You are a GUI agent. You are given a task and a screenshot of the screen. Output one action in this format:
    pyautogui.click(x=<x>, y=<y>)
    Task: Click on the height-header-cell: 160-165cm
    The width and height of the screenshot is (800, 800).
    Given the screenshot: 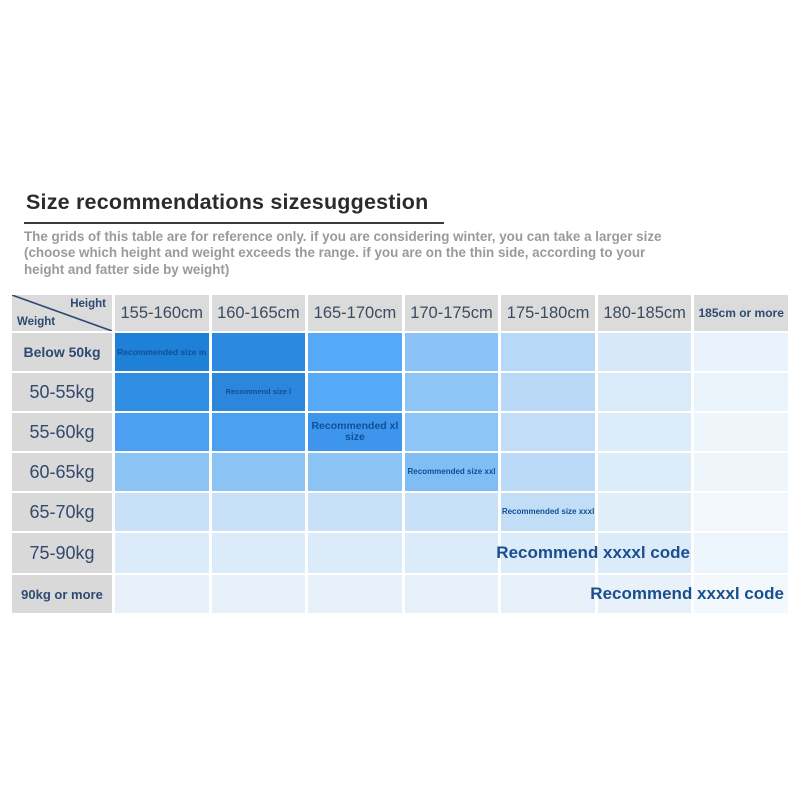 What is the action you would take?
    pyautogui.click(x=258, y=313)
    